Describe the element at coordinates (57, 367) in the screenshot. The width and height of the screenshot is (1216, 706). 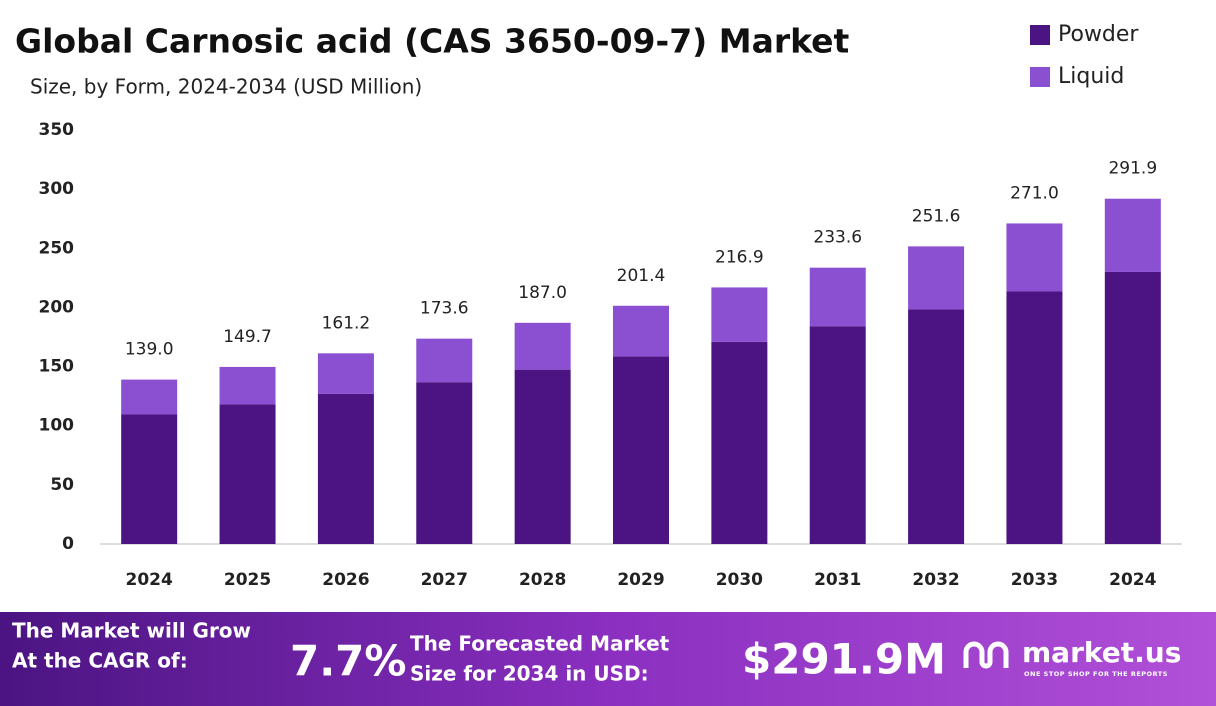
I see `y-tick-label: 150` at that location.